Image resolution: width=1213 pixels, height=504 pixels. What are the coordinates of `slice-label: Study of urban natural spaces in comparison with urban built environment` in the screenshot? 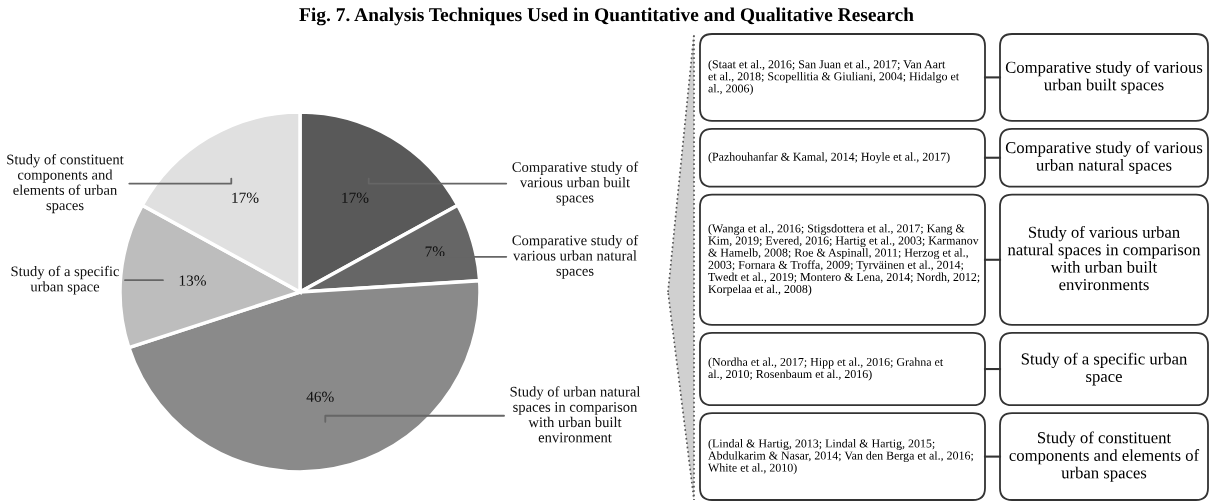 It's located at (575, 414).